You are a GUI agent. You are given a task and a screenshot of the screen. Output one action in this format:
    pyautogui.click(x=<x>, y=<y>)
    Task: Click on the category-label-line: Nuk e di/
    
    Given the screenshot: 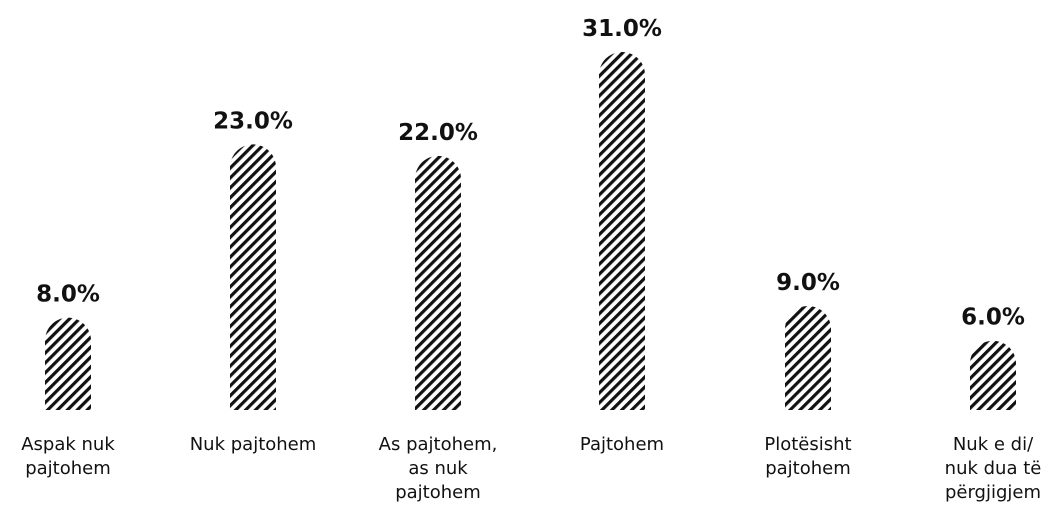 What is the action you would take?
    pyautogui.click(x=993, y=444)
    